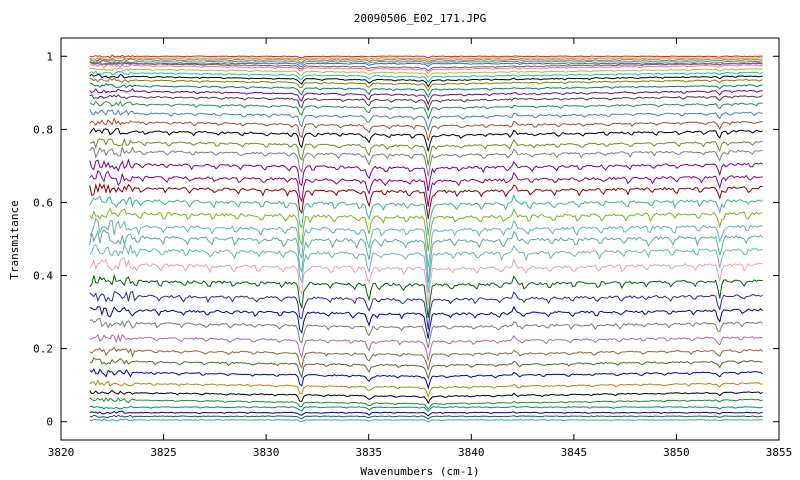  What do you see at coordinates (43, 276) in the screenshot?
I see `y-tick-label: 0.4` at bounding box center [43, 276].